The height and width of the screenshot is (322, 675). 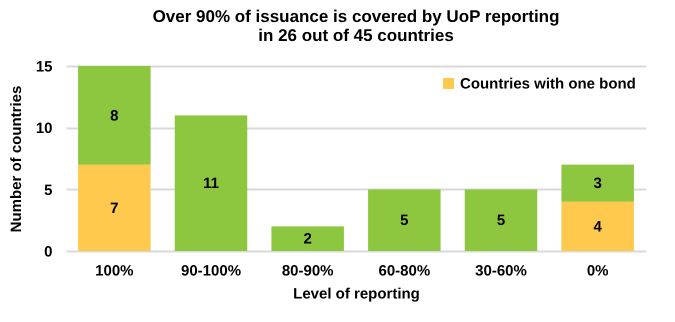 I want to click on data-label: 4, so click(x=597, y=227).